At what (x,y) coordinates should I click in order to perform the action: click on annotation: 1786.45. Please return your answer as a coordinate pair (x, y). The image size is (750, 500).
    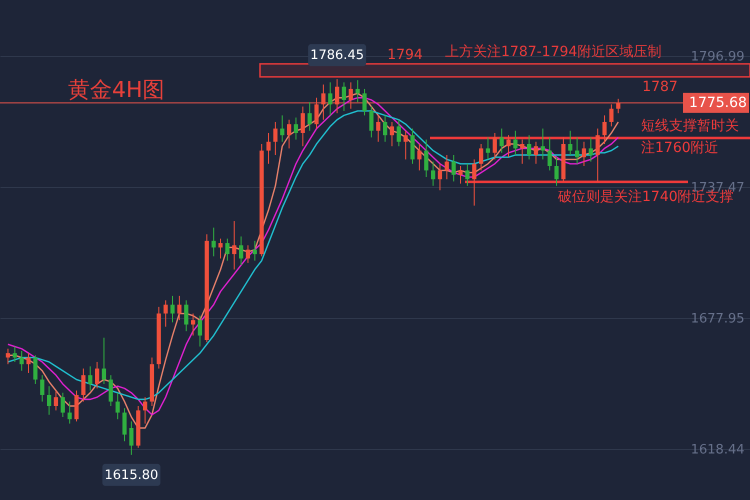
    Looking at the image, I should click on (337, 56).